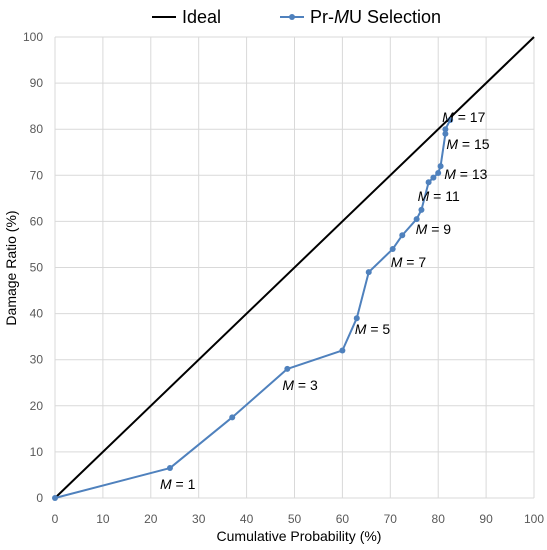 The image size is (547, 550). What do you see at coordinates (534, 519) in the screenshot?
I see `x-tick-label-100: 100` at bounding box center [534, 519].